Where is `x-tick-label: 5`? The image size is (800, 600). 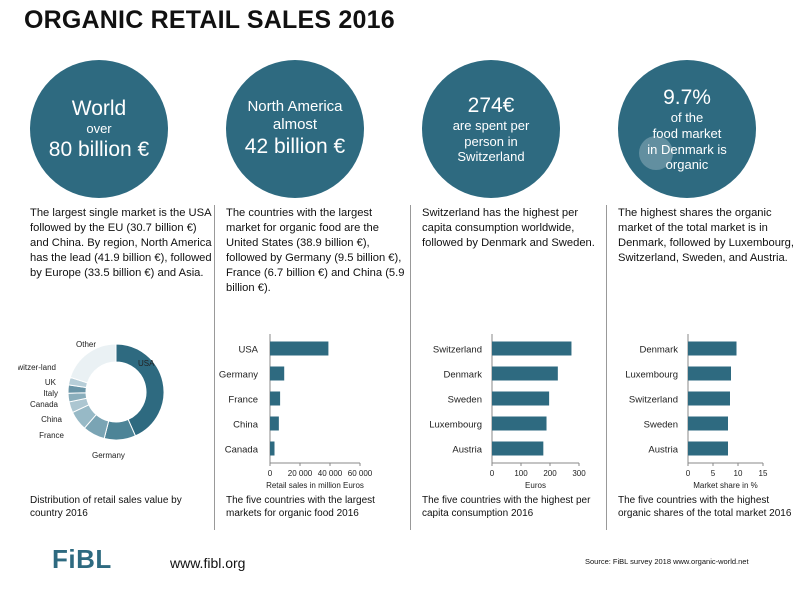
x-tick-label: 5 is located at coordinates (713, 473).